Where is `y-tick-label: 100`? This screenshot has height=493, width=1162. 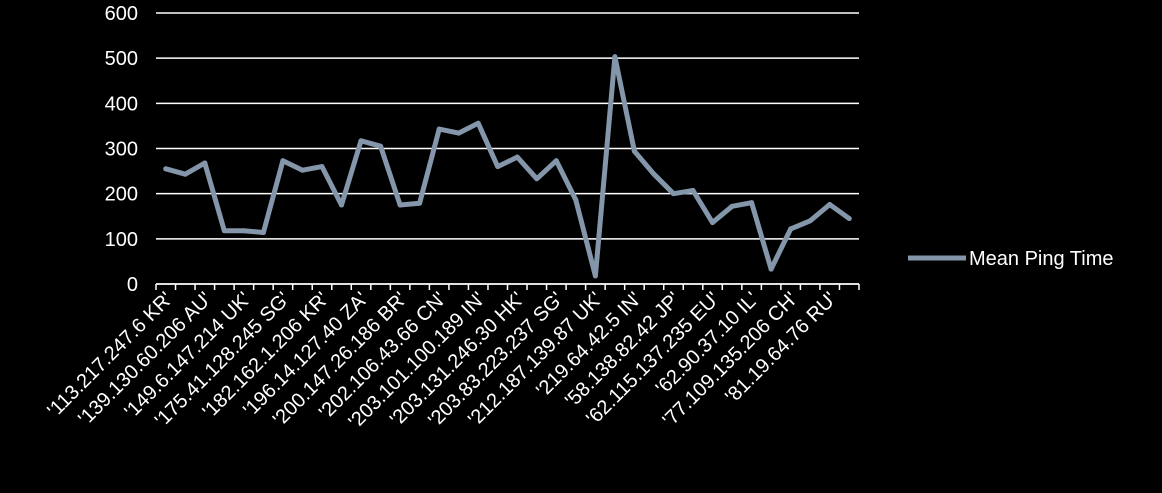
y-tick-label: 100 is located at coordinates (121, 240).